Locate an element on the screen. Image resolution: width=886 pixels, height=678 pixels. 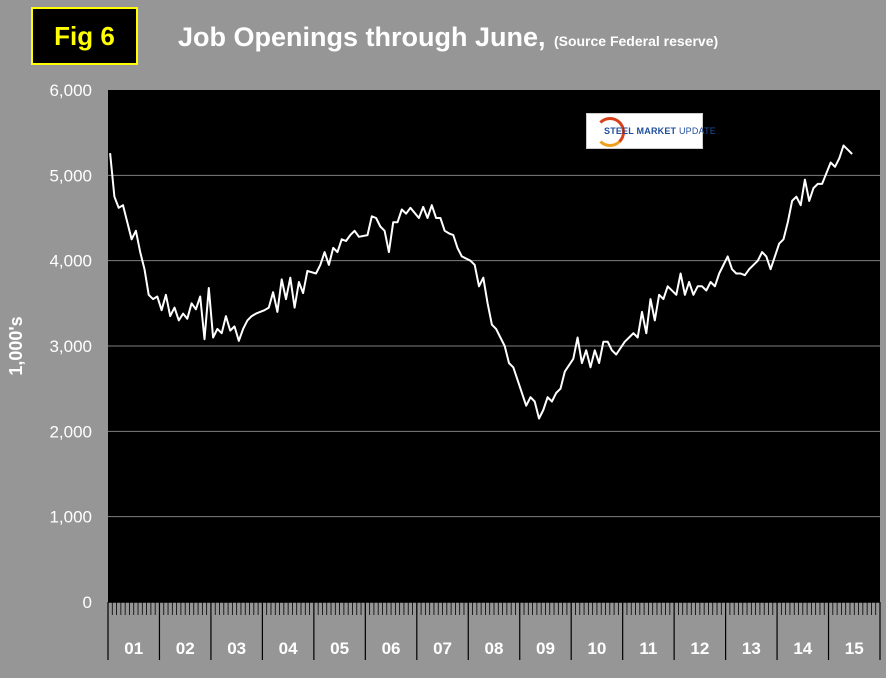
x-tick-label: 04 is located at coordinates (288, 648).